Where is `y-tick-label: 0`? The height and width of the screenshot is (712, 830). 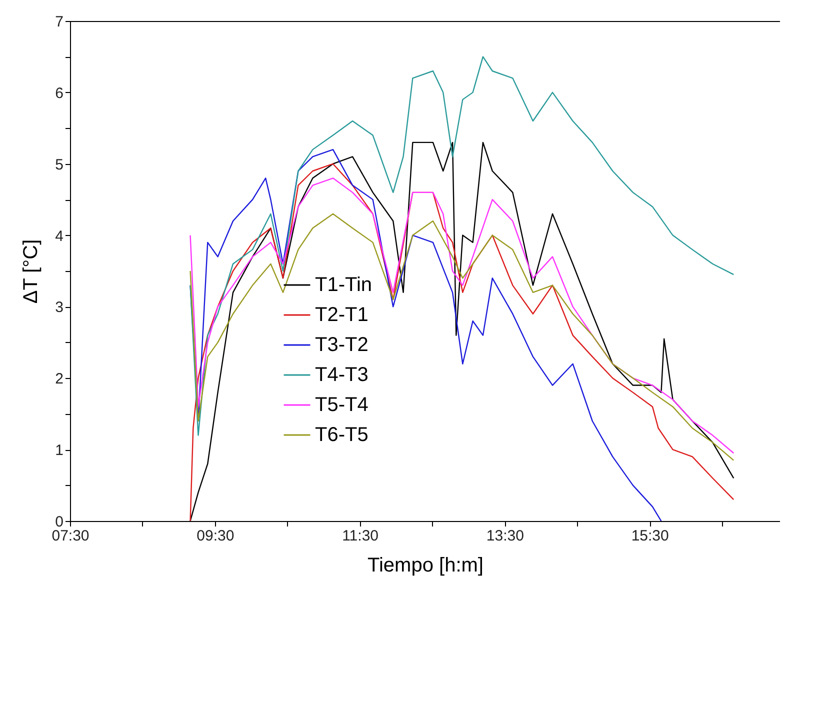
y-tick-label: 0 is located at coordinates (59, 522).